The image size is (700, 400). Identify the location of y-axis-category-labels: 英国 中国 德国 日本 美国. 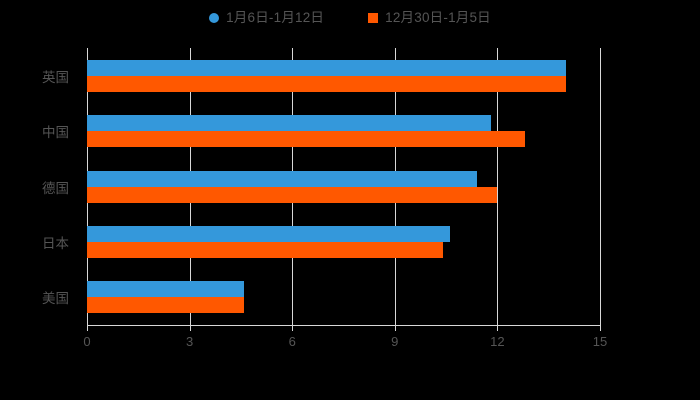
(38, 186).